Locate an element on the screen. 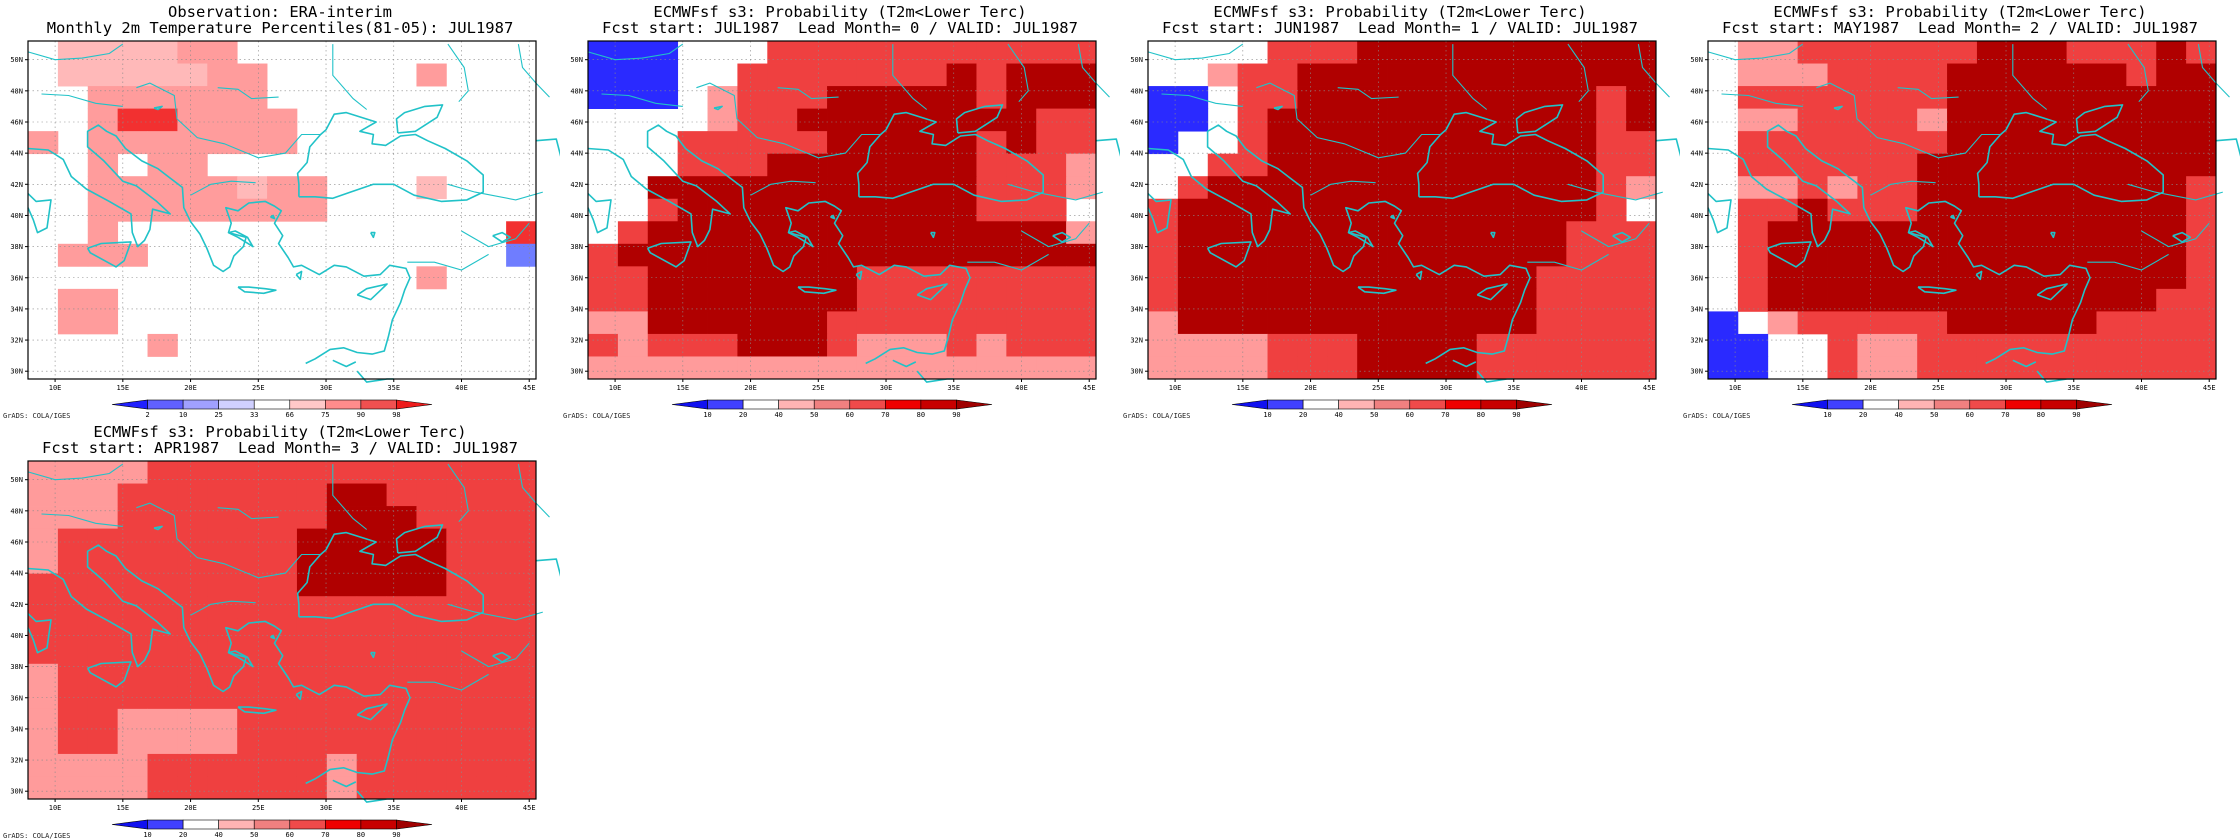 Image resolution: width=2240 pixels, height=840 pixels. colorbar-label: 80 is located at coordinates (2041, 415).